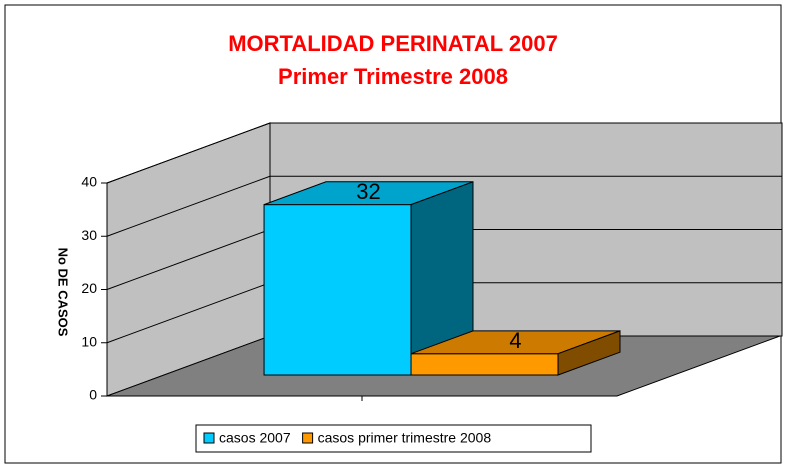 The height and width of the screenshot is (468, 786). I want to click on y-tick-label: 20, so click(89, 288).